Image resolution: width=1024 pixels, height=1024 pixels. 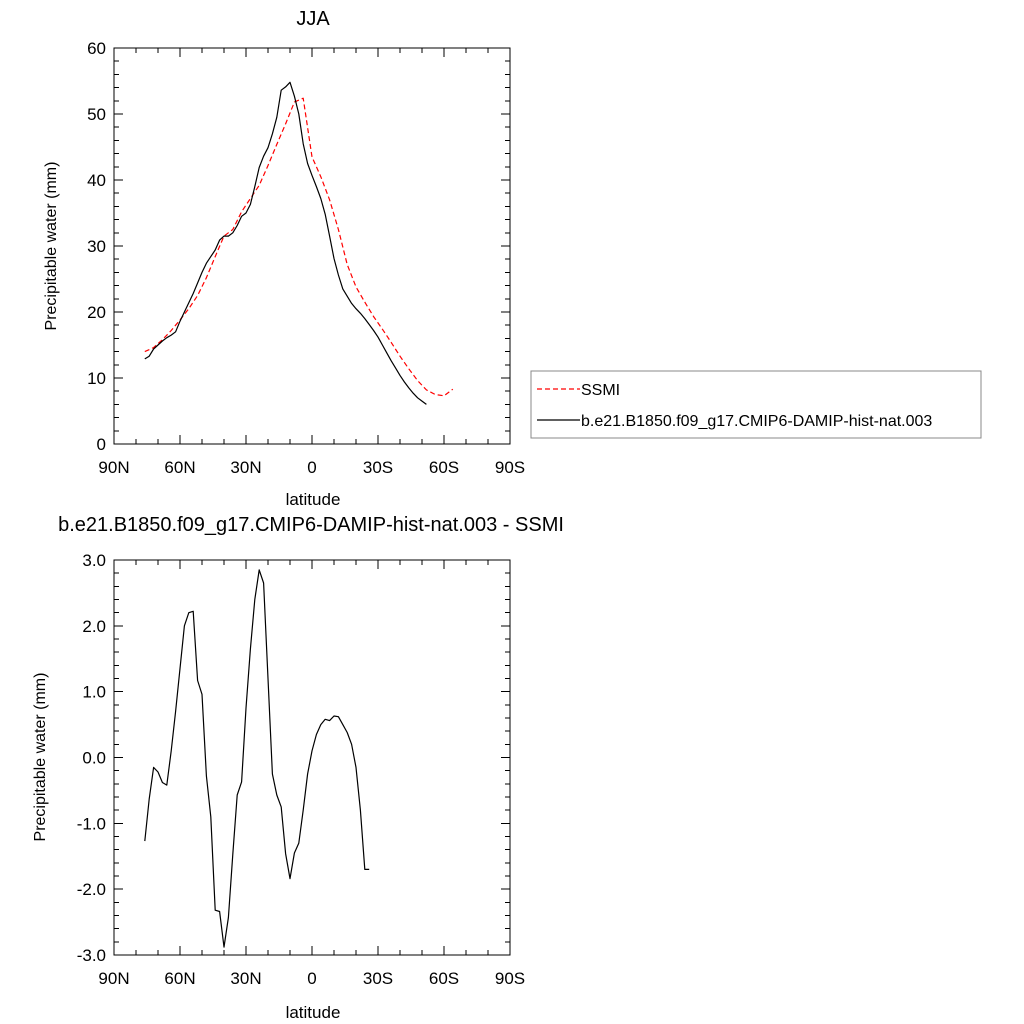 I want to click on y-tick-label: 10, so click(x=96, y=378).